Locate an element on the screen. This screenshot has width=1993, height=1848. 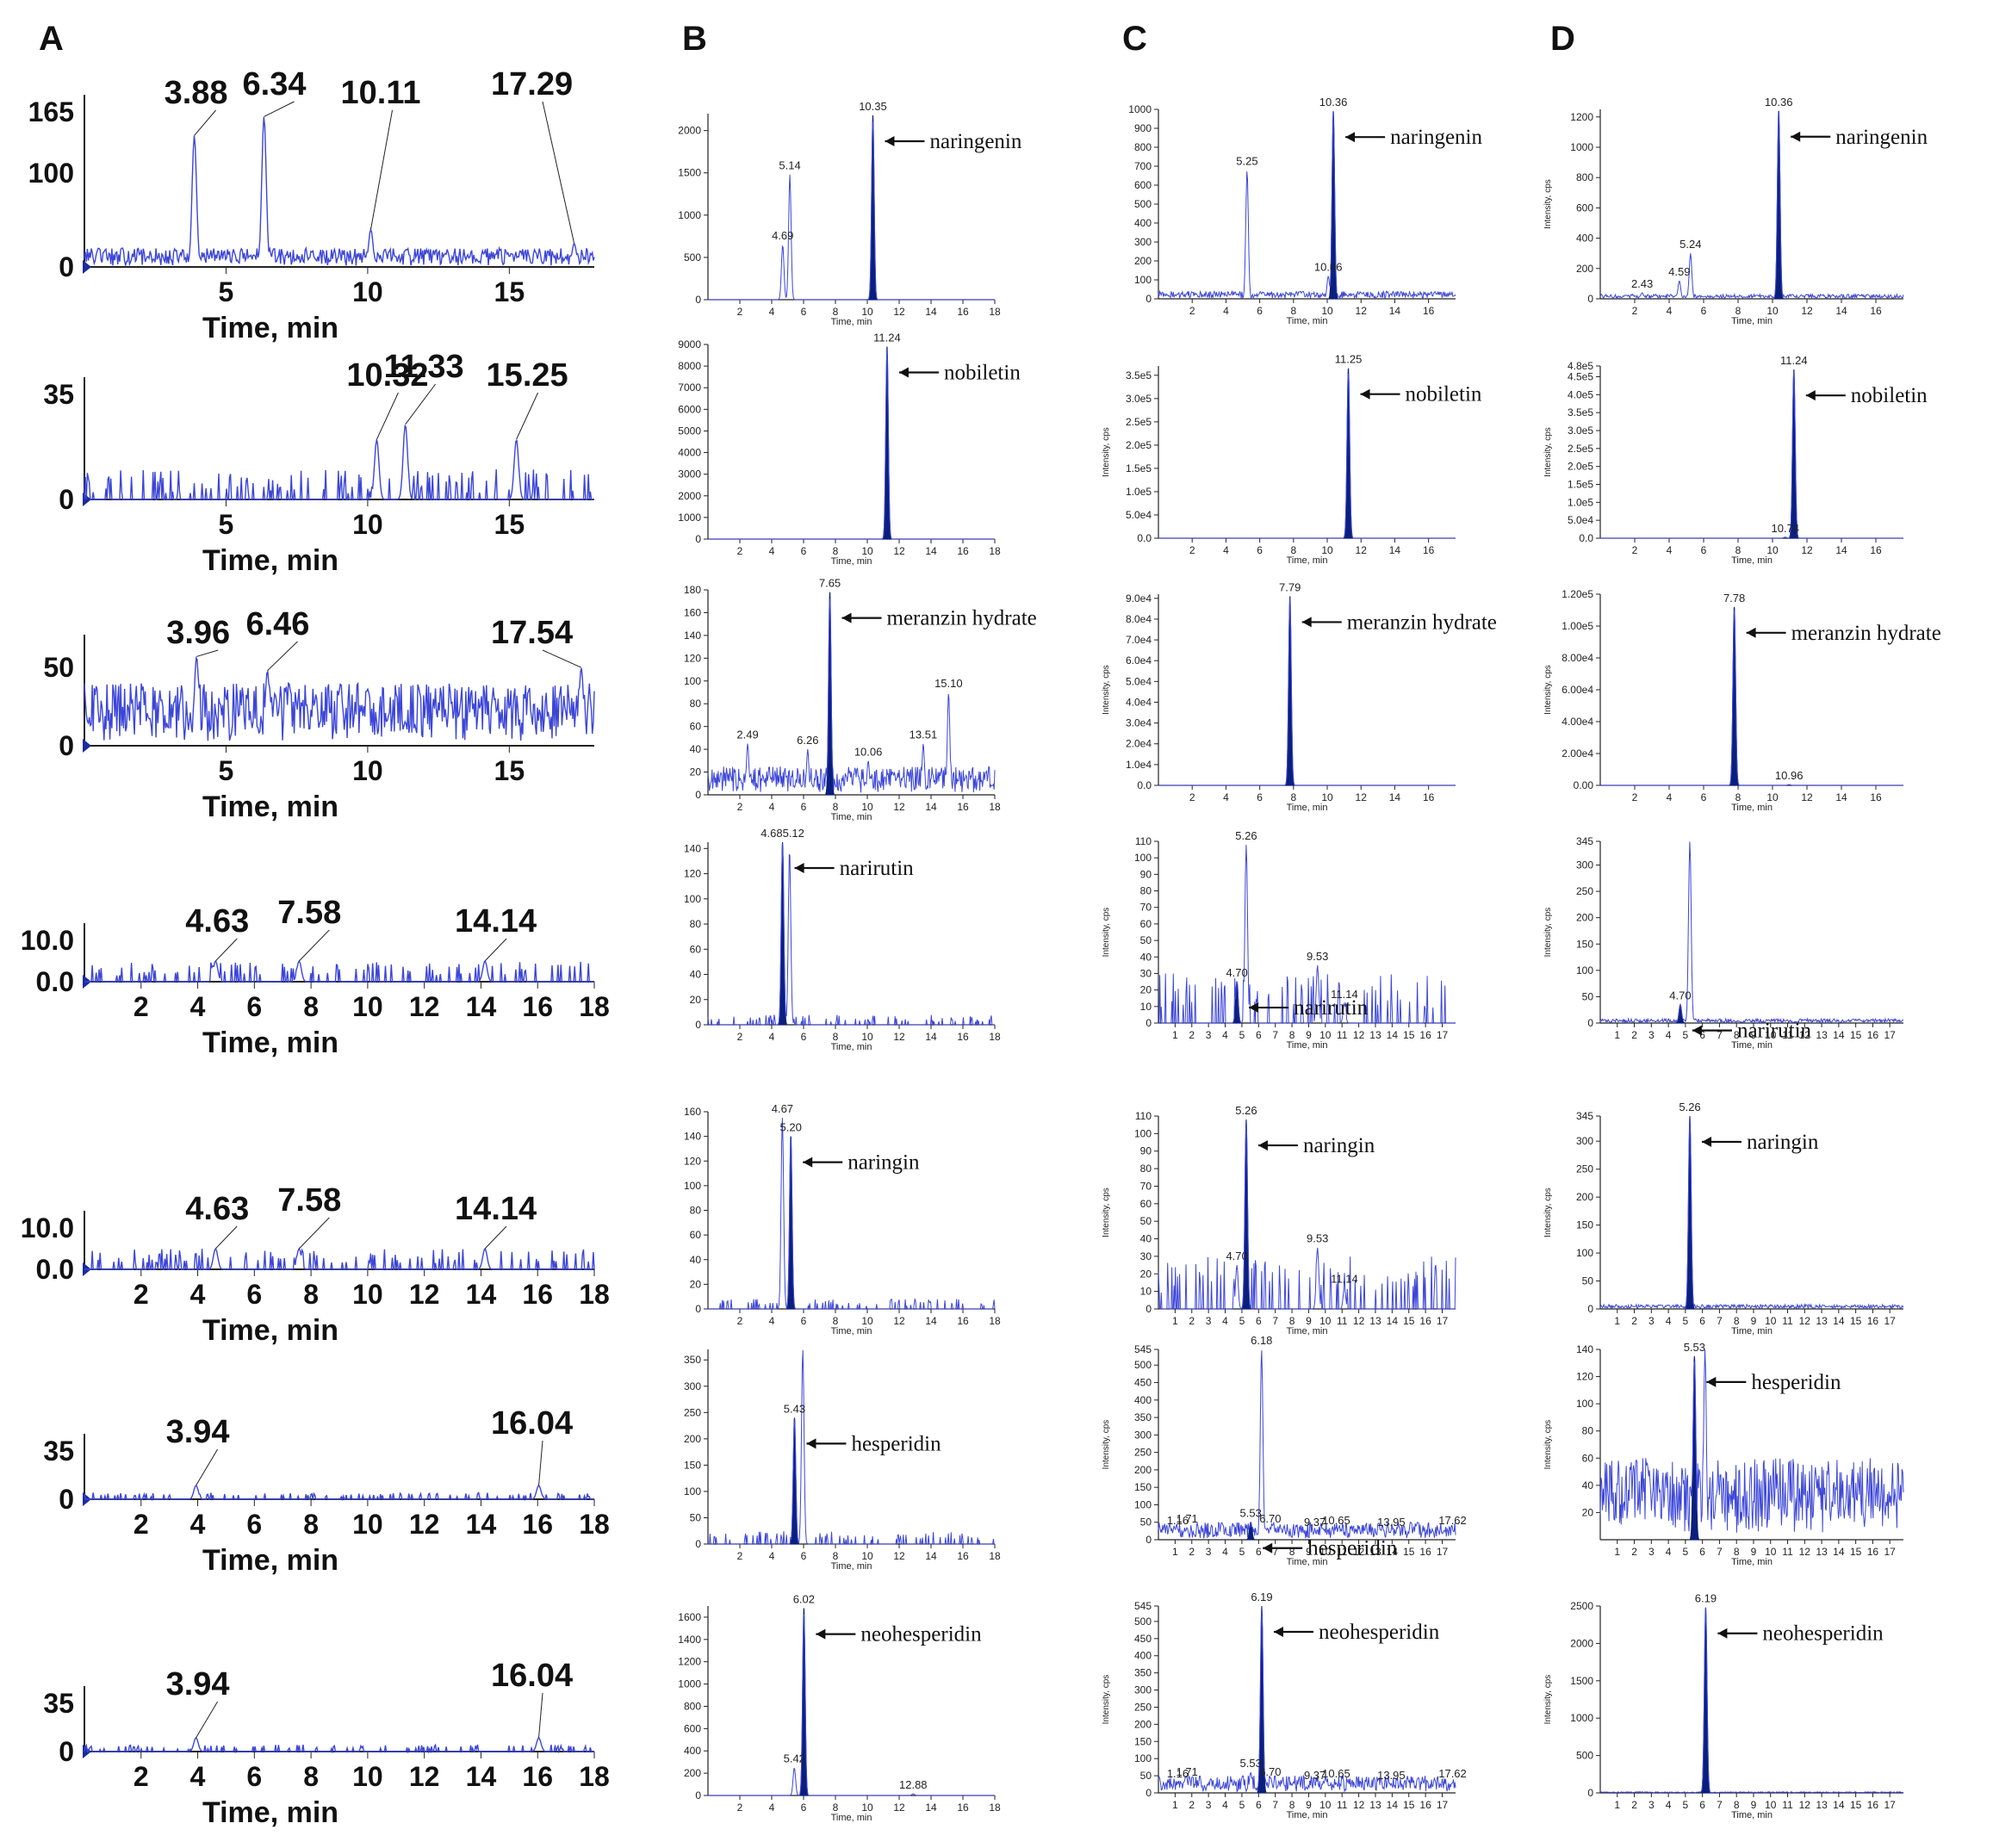
y-tick-label: 8.00e4 is located at coordinates (1577, 658).